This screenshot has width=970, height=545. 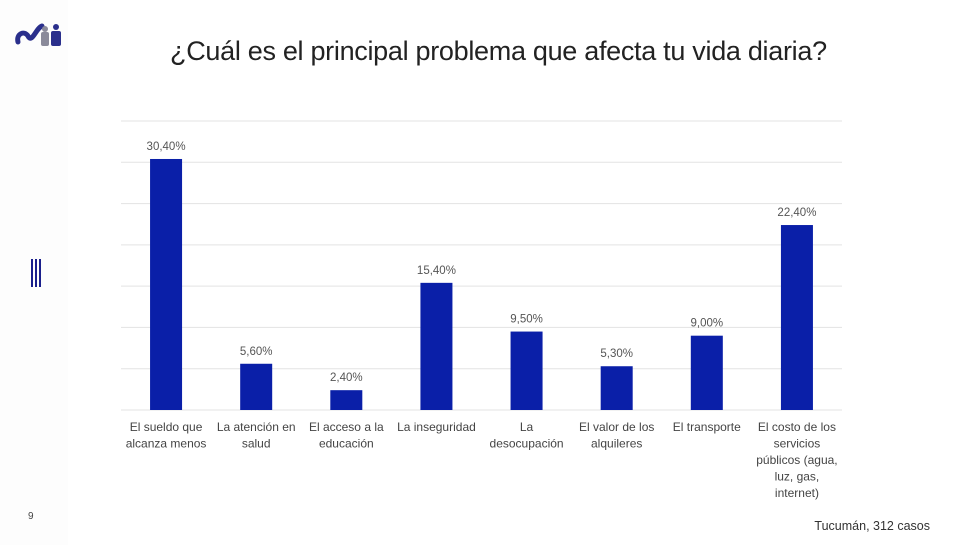 I want to click on category-label: internet), so click(x=797, y=493).